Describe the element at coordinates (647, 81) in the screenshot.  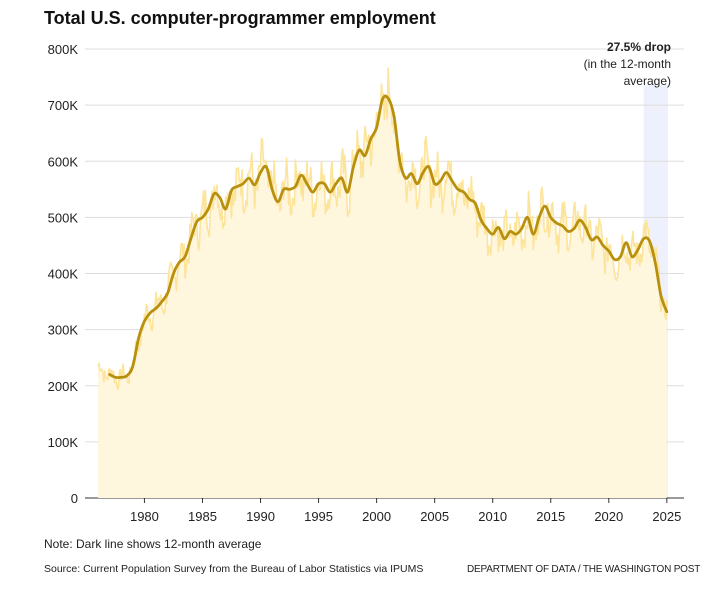
I see `annotation-line-3: average)` at that location.